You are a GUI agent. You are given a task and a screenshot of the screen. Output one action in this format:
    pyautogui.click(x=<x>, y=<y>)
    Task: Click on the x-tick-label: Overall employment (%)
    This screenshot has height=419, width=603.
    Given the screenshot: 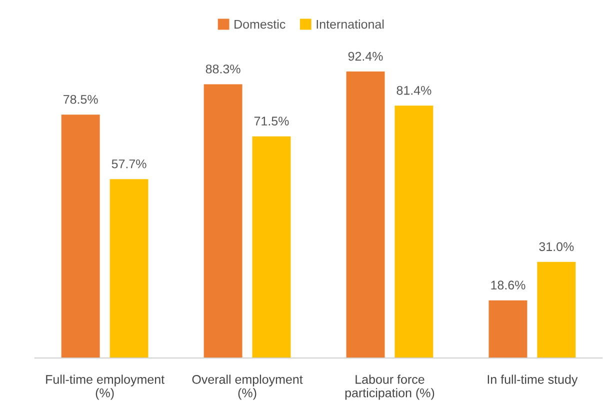 What is the action you would take?
    pyautogui.click(x=247, y=387)
    